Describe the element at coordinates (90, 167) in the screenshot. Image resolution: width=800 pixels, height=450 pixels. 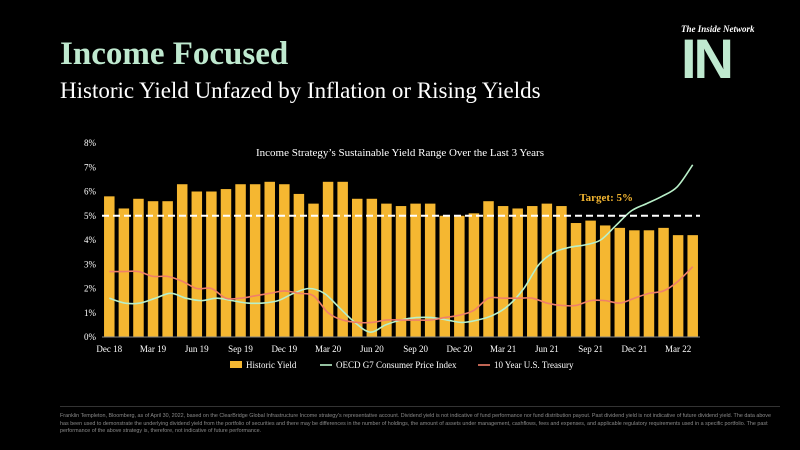
I see `y-tick-label: 7%` at that location.